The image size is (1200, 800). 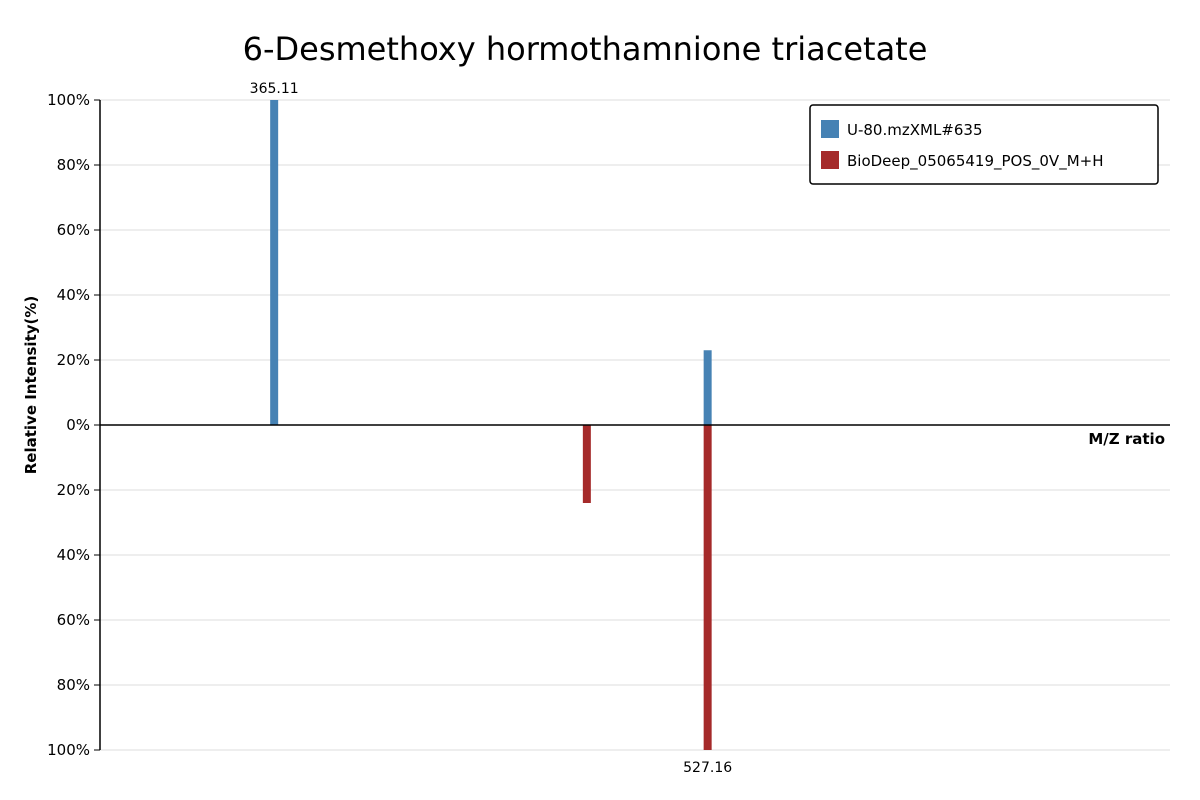 What do you see at coordinates (31, 385) in the screenshot?
I see `y-axis-label: Relative Intensity(%)` at bounding box center [31, 385].